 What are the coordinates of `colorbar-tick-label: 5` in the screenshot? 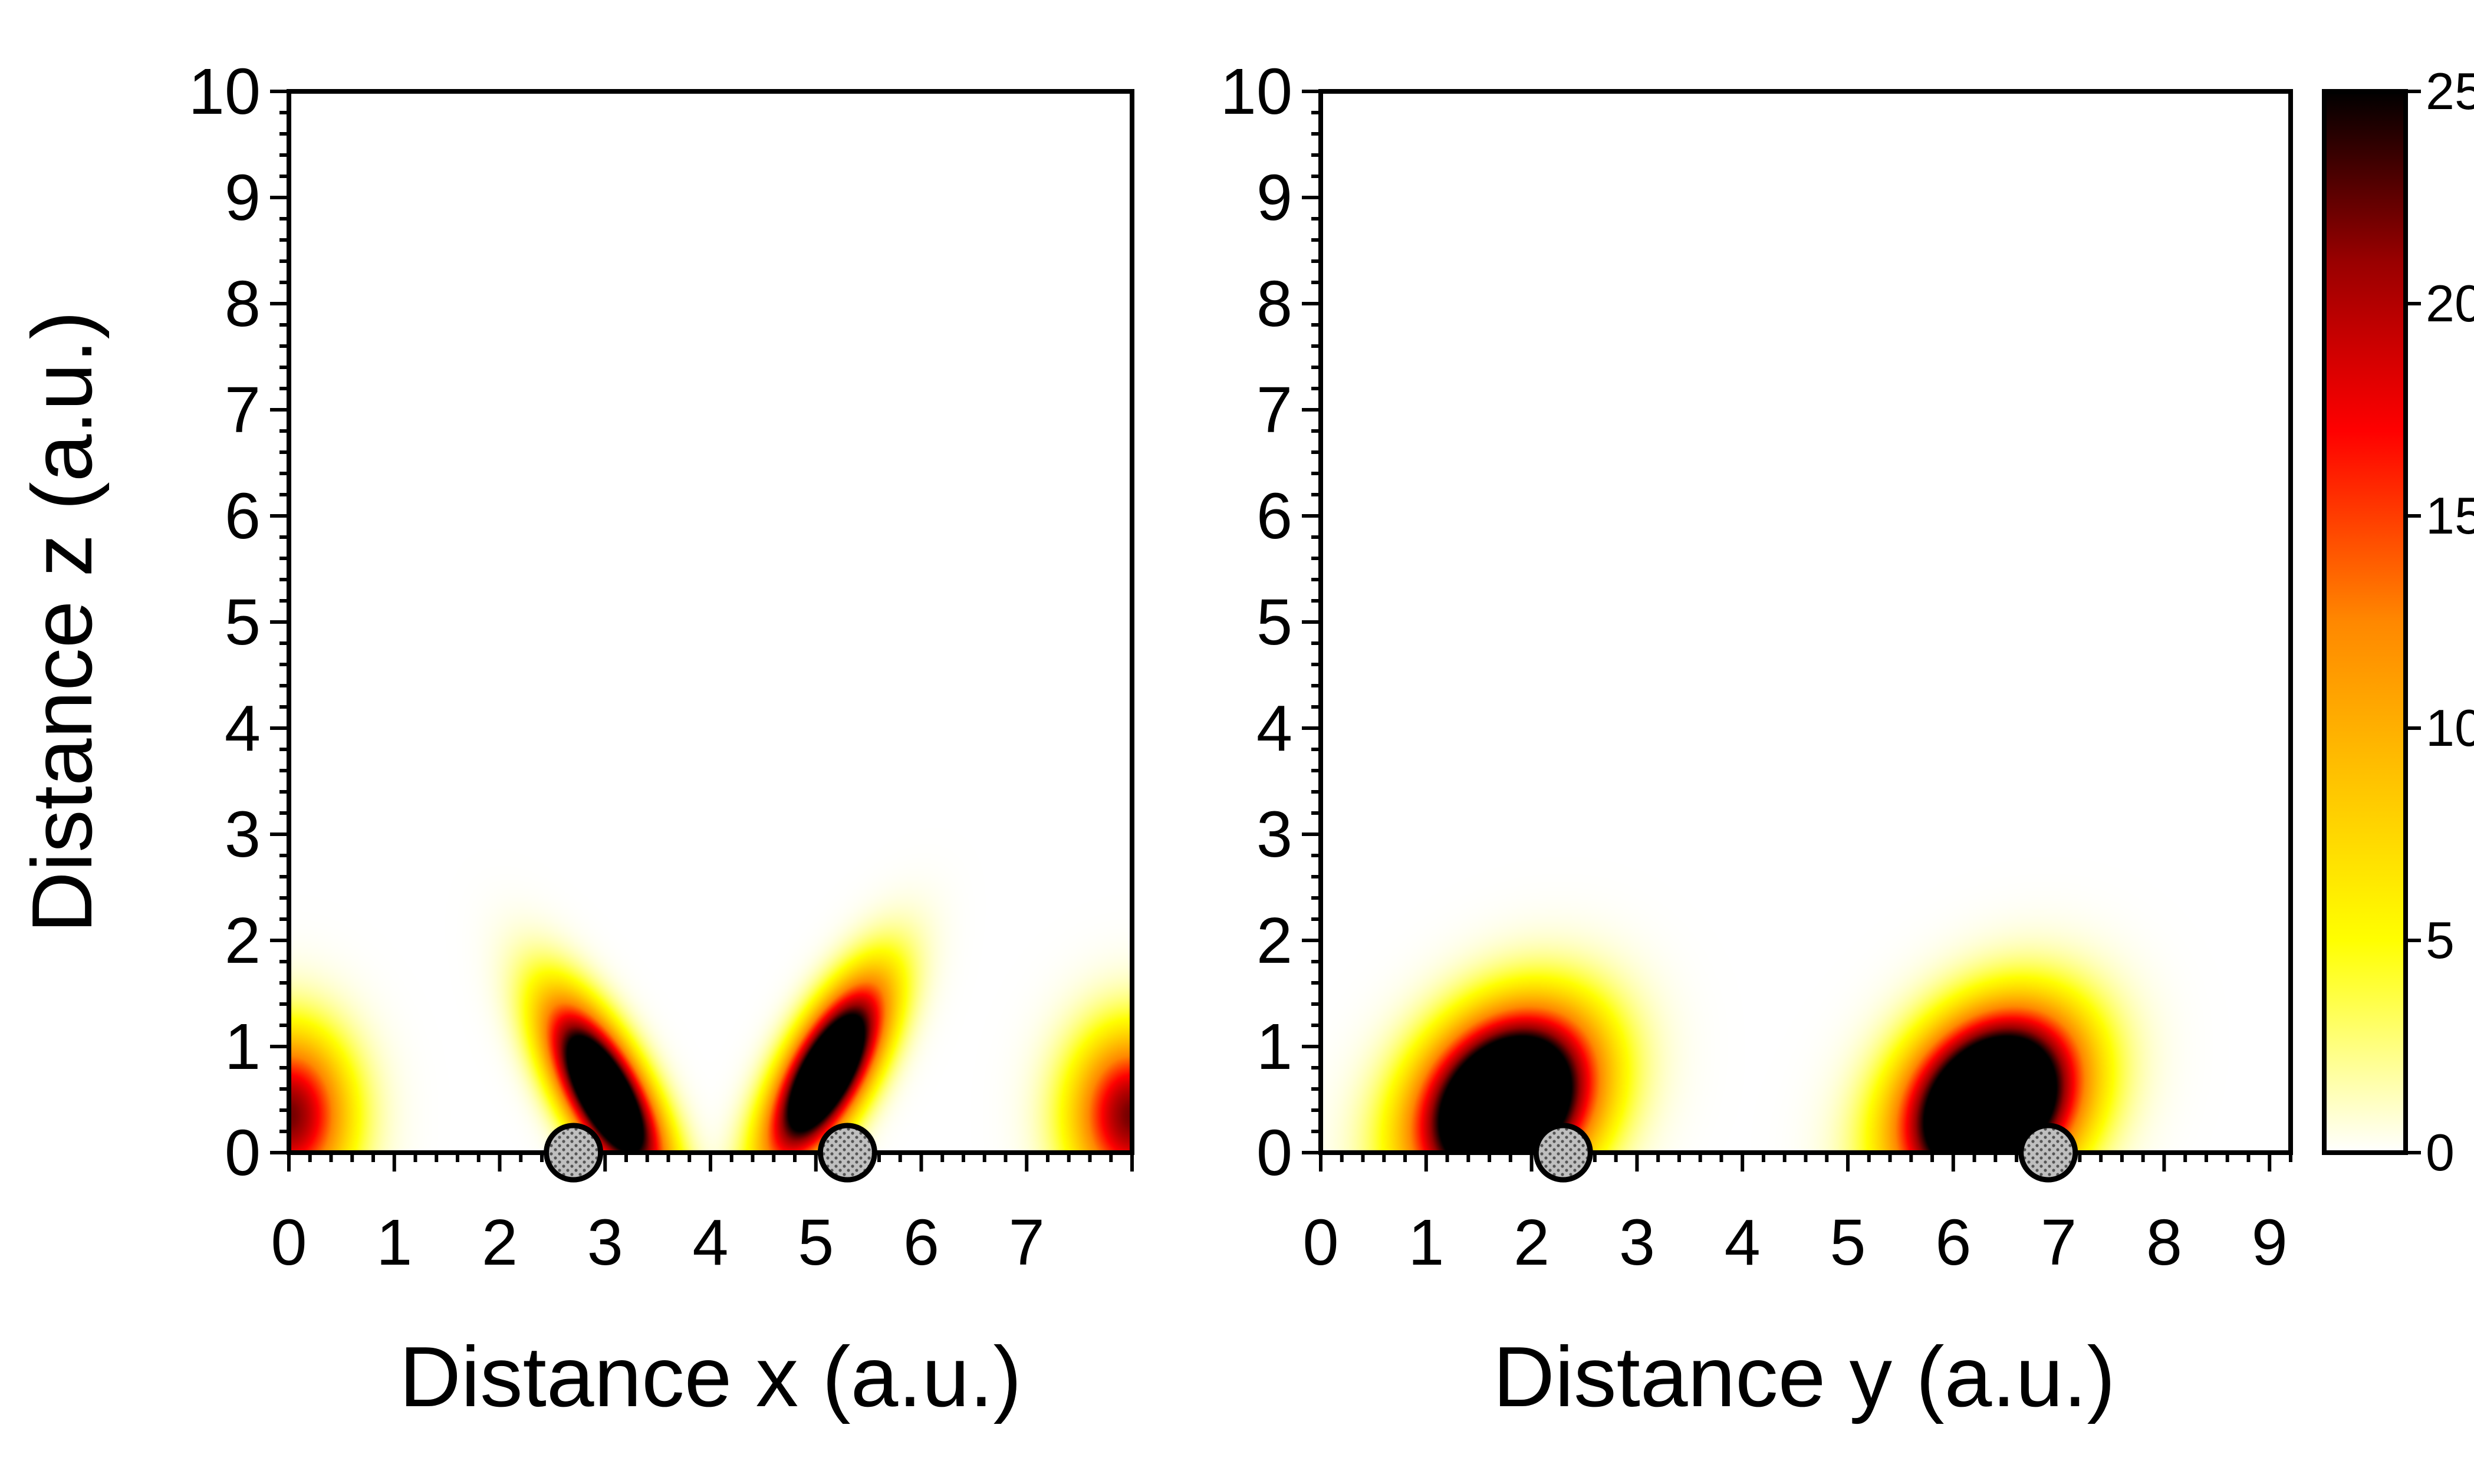 It's located at (2440, 940).